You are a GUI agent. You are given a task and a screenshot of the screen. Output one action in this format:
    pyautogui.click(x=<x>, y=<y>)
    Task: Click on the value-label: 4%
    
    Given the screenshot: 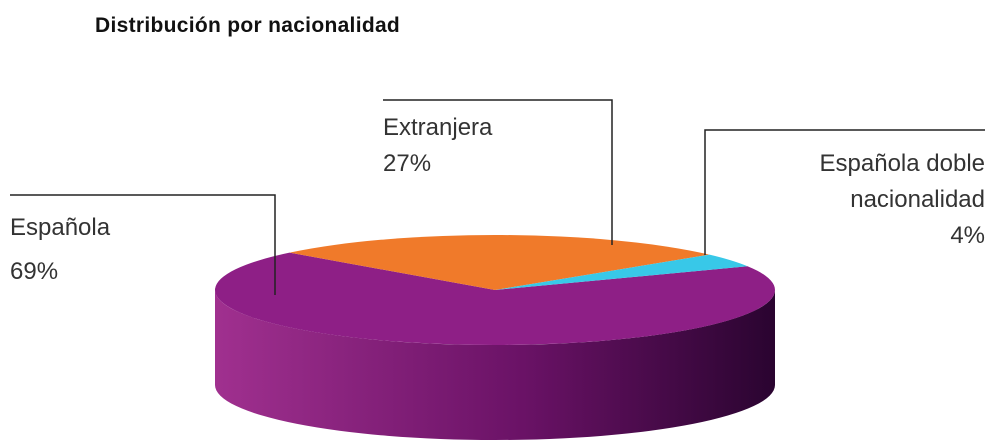 What is the action you would take?
    pyautogui.click(x=967, y=235)
    